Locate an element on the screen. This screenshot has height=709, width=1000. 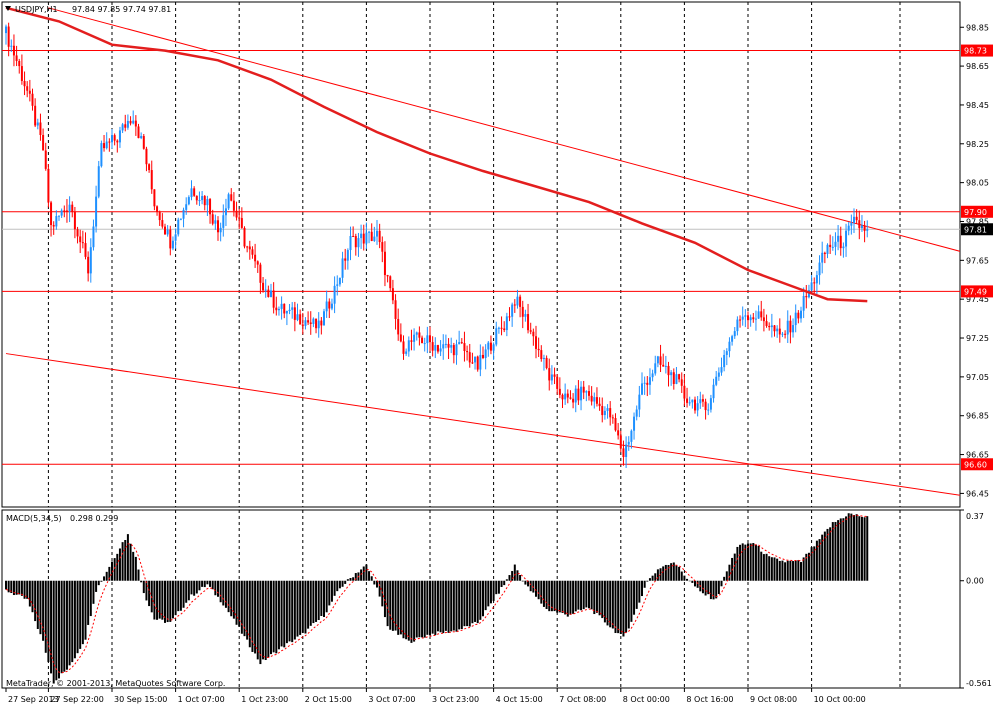
time-tick-label: 1 Oct 07:00 is located at coordinates (201, 699).